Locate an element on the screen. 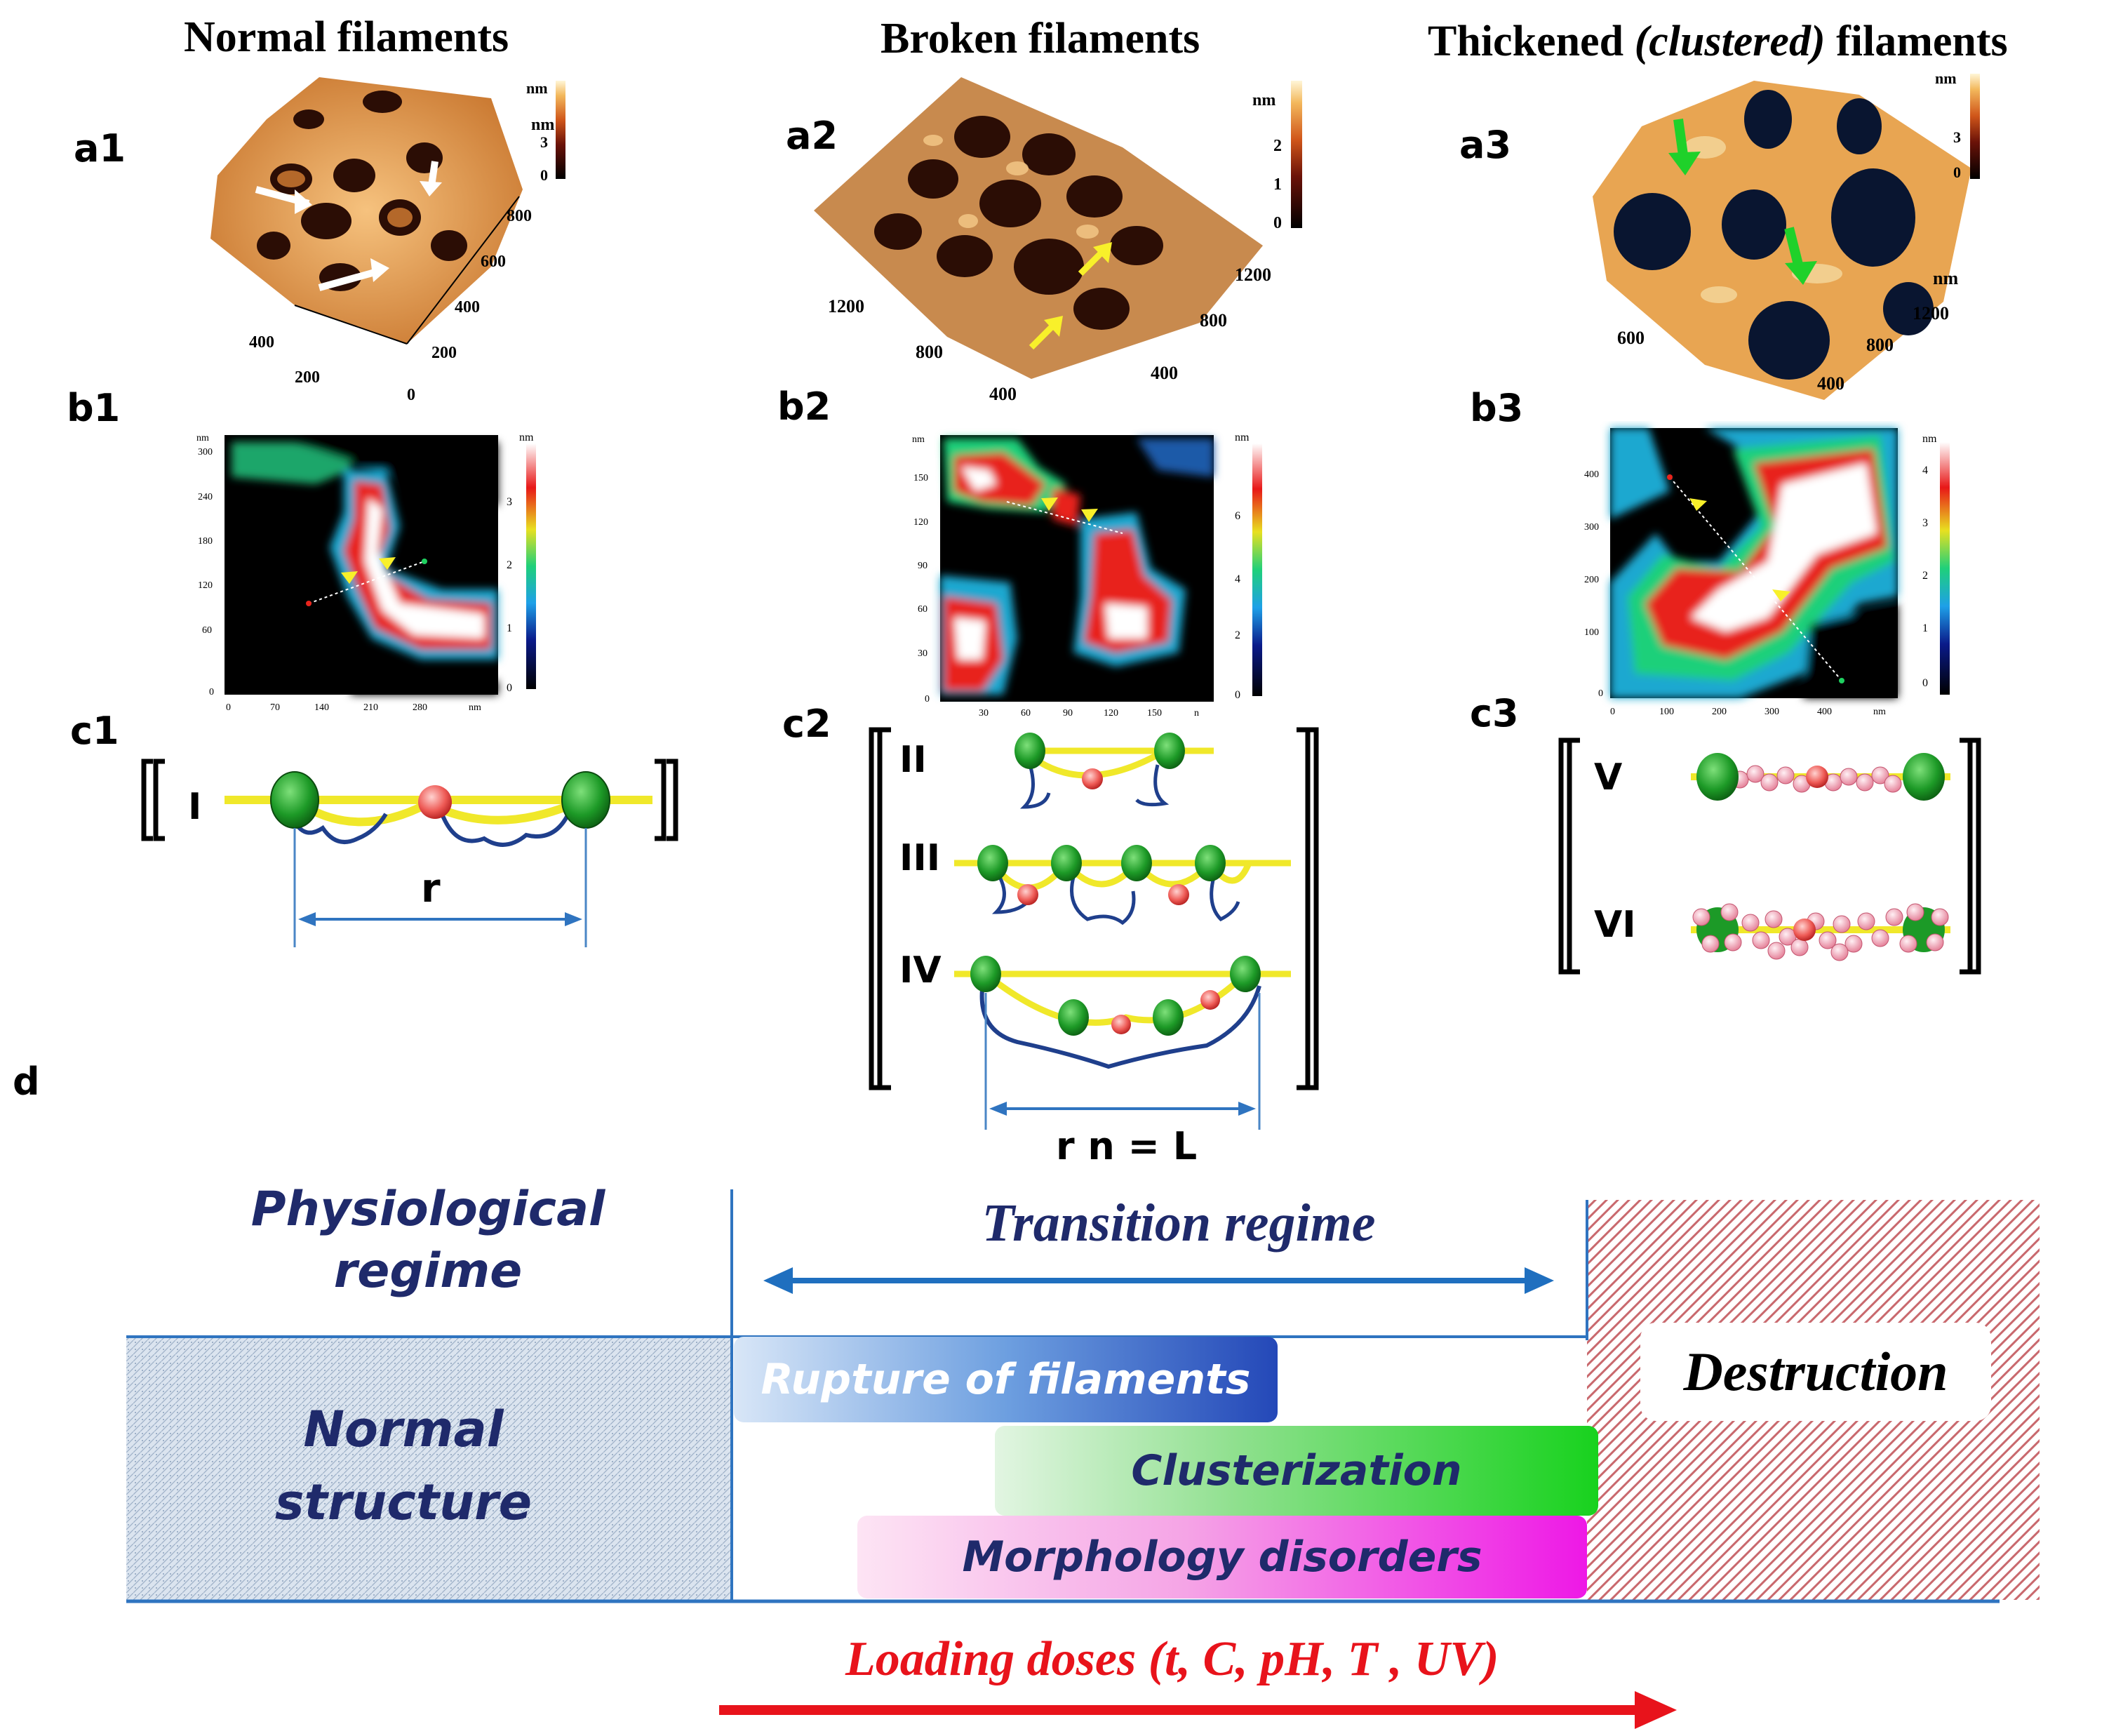 Image resolution: width=2116 pixels, height=1736 pixels. measure-r-label: r is located at coordinates (431, 889).